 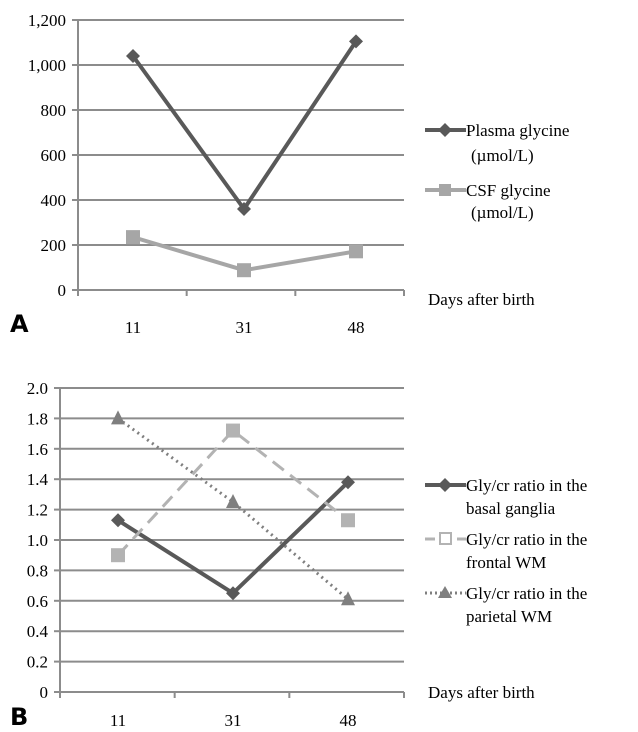 I want to click on legend-label: CSF glycine, so click(x=508, y=190).